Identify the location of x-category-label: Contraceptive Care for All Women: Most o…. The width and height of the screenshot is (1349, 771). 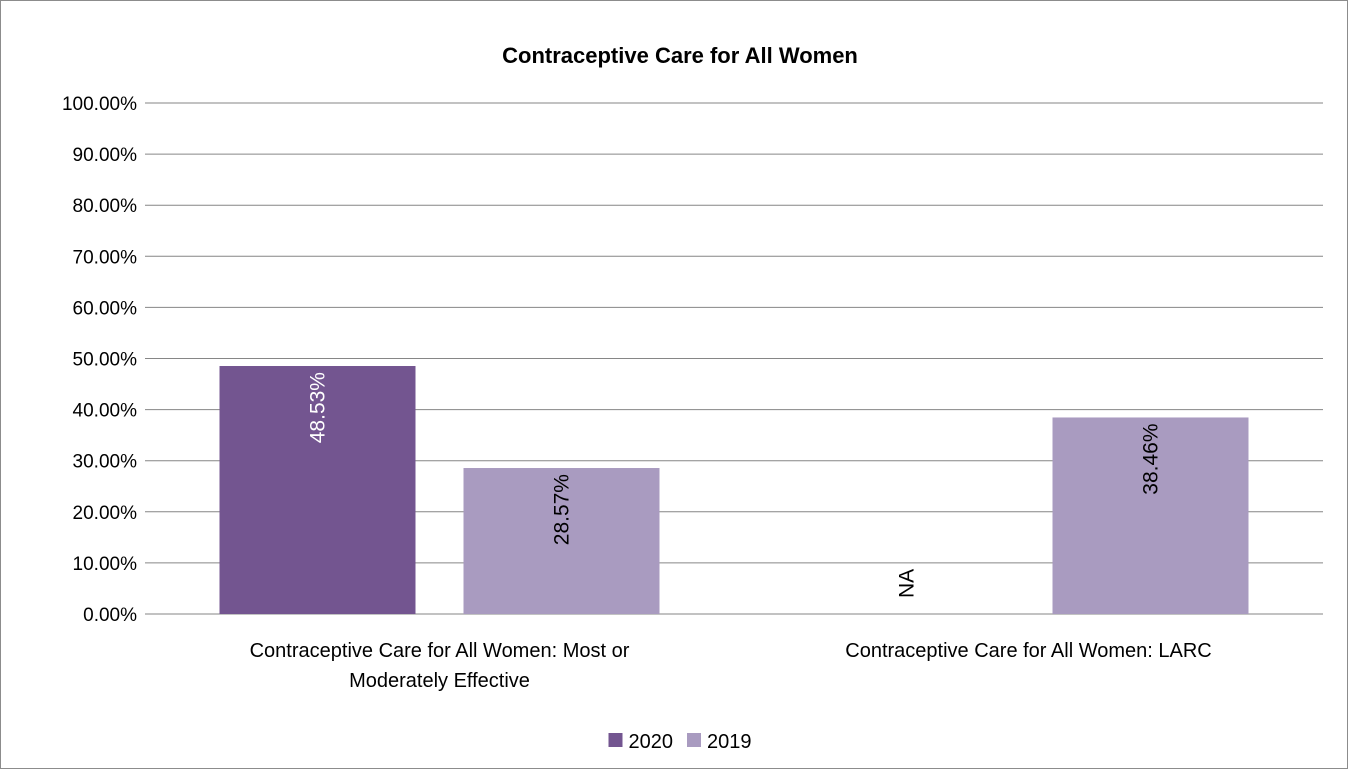
(440, 651).